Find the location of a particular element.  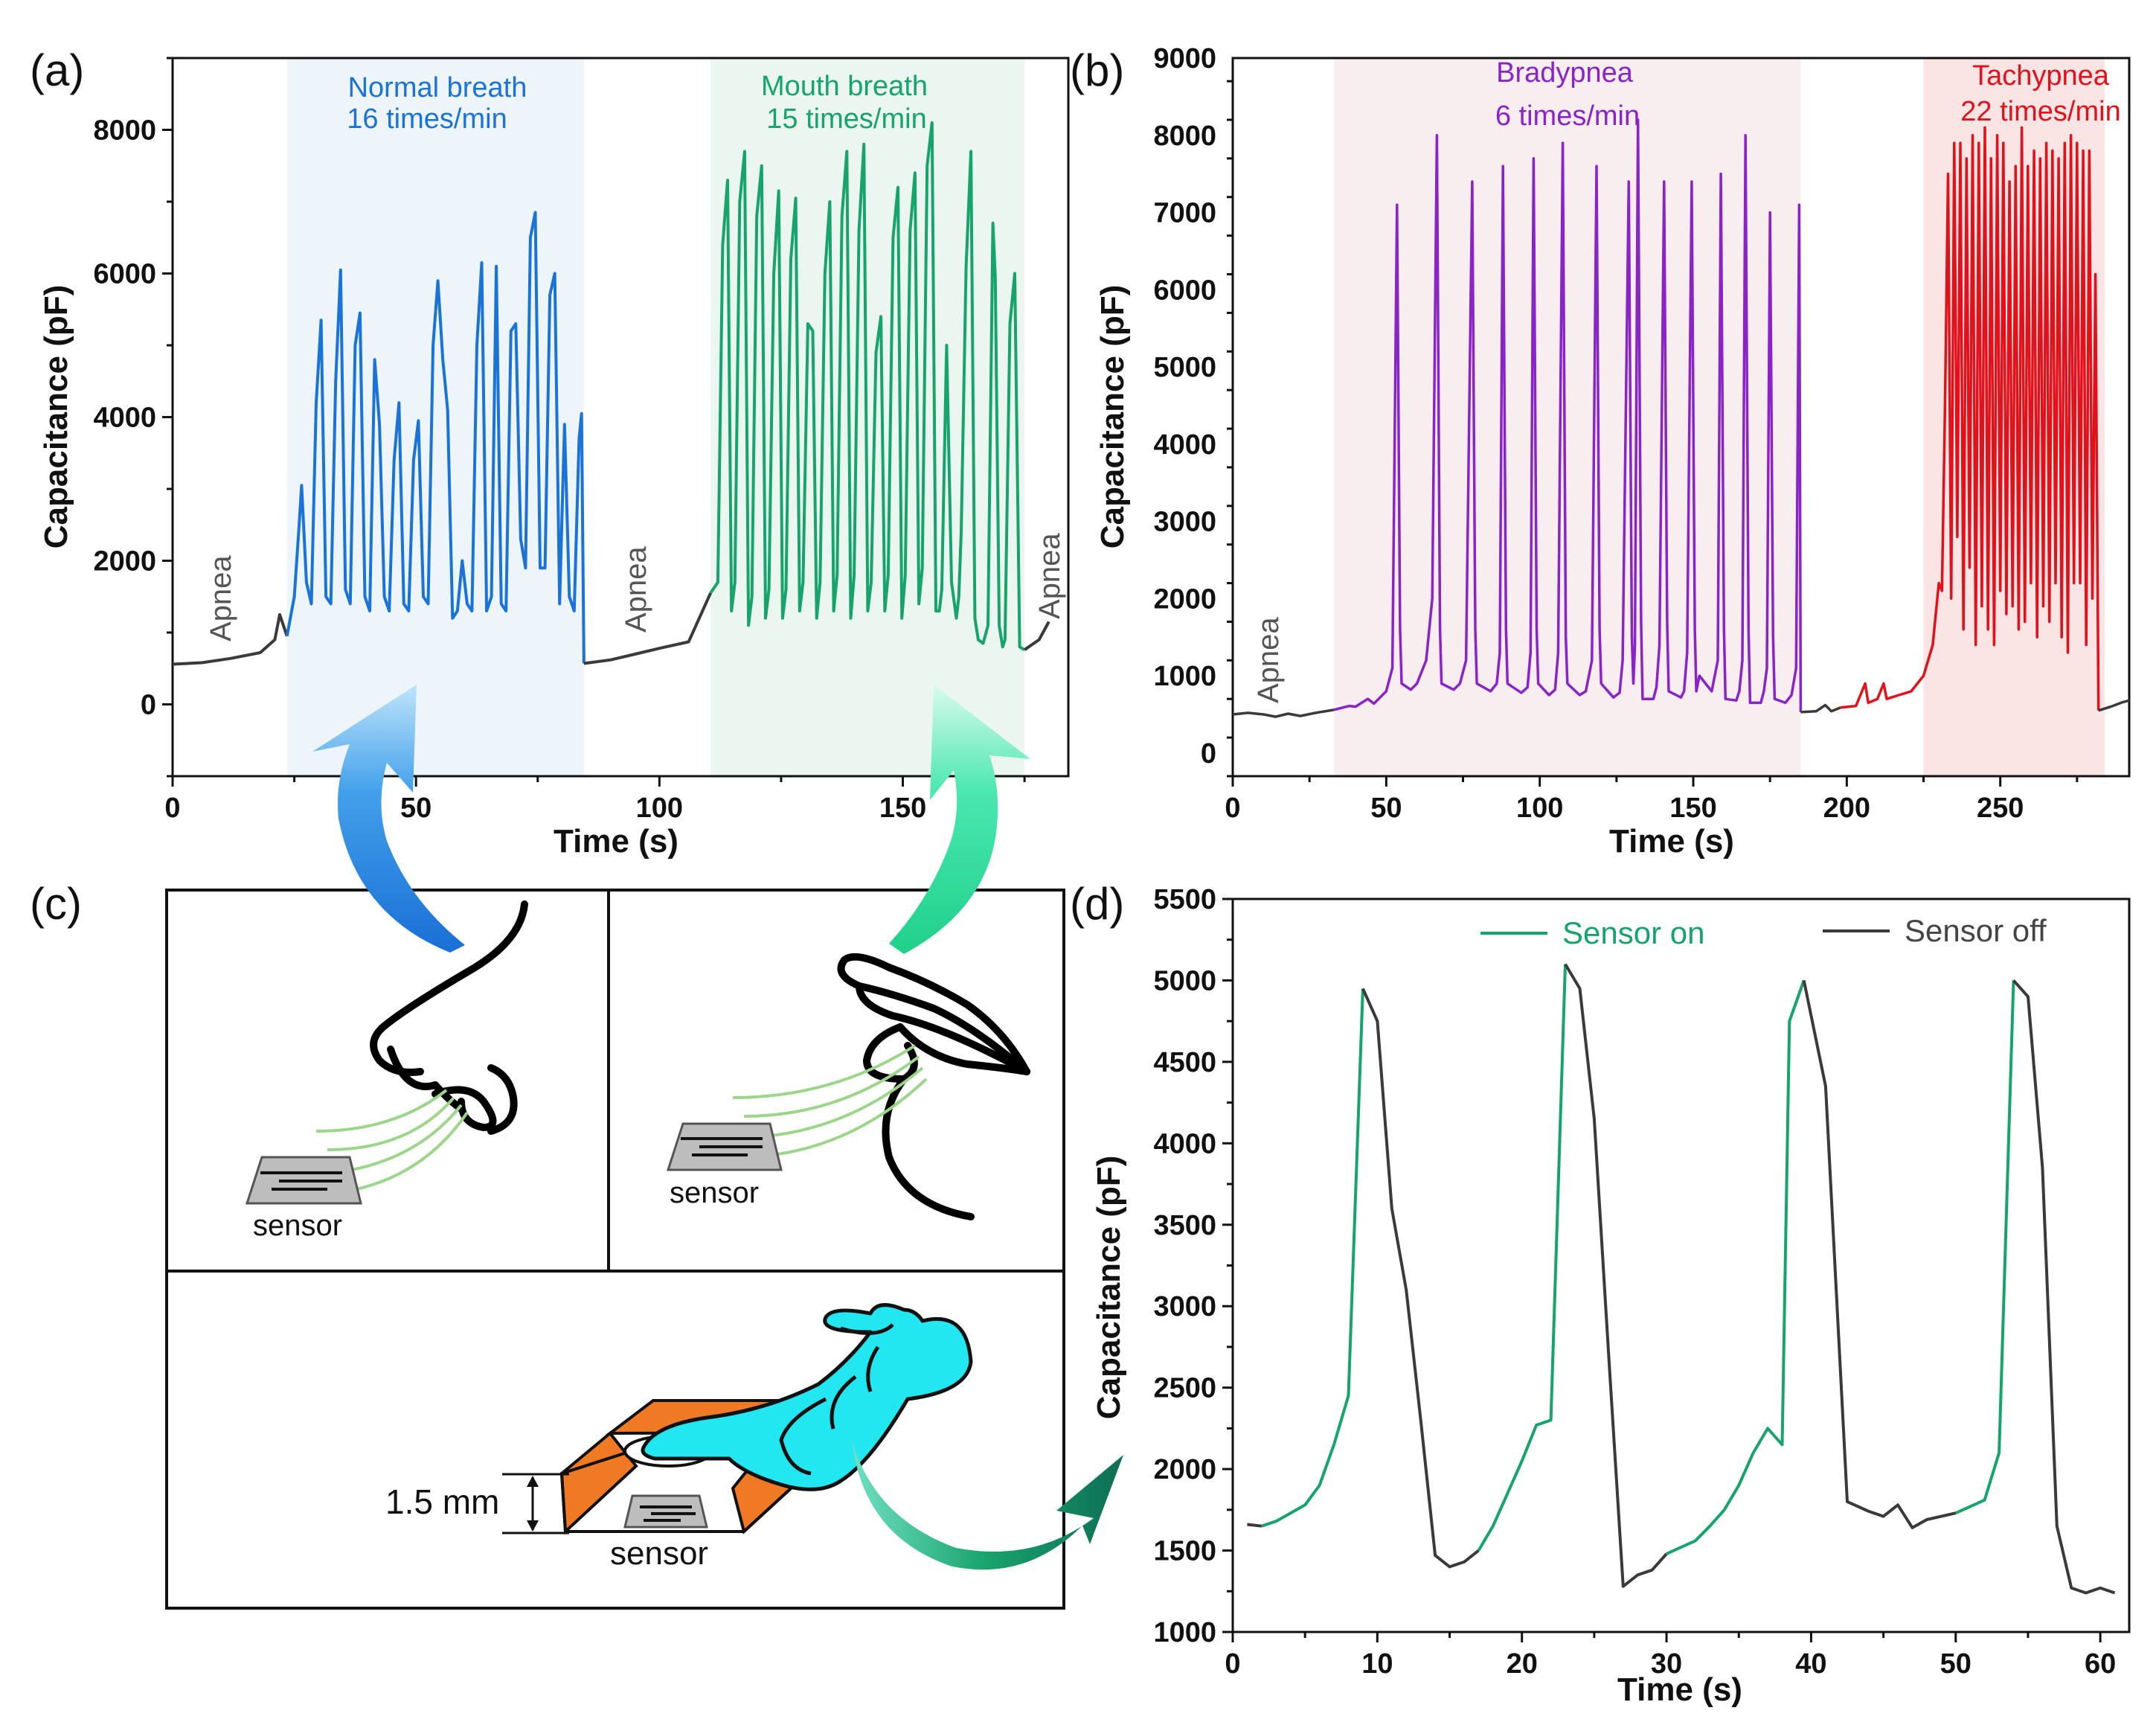

chart-b-apnea: Apnea is located at coordinates (1268, 660).